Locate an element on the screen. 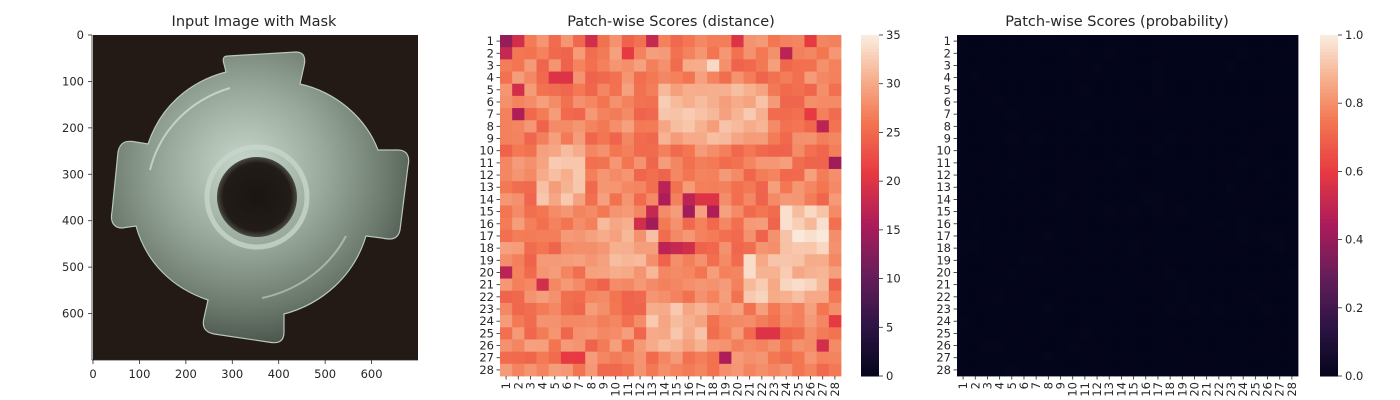  y-tick-label: 24 is located at coordinates (943, 321).